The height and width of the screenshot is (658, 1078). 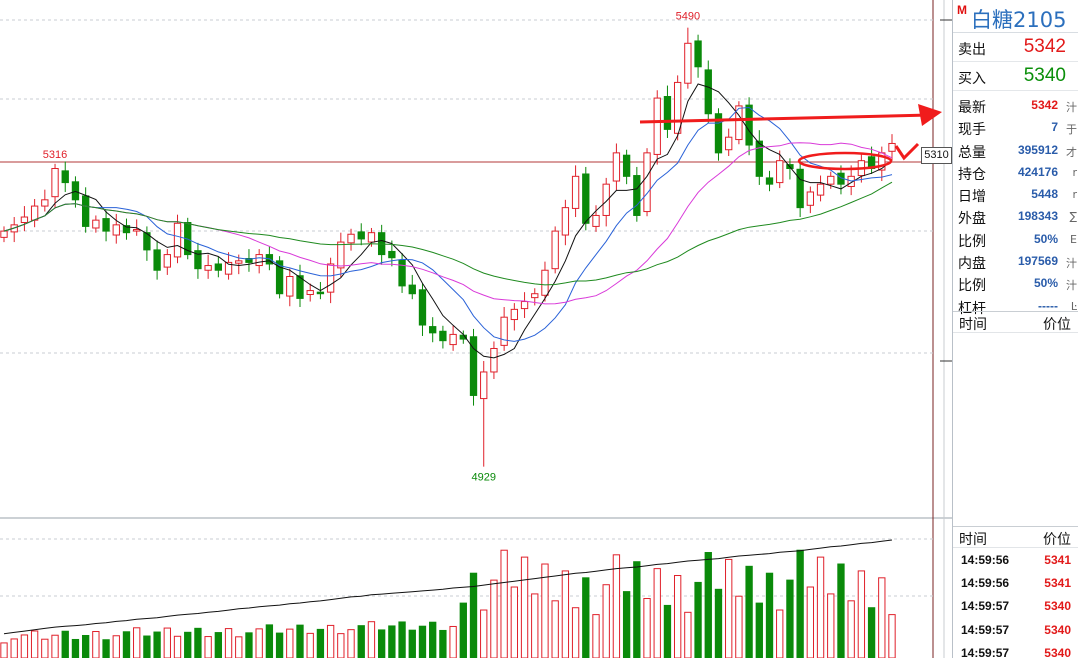 I want to click on price-tag: 5310, so click(x=936, y=155).